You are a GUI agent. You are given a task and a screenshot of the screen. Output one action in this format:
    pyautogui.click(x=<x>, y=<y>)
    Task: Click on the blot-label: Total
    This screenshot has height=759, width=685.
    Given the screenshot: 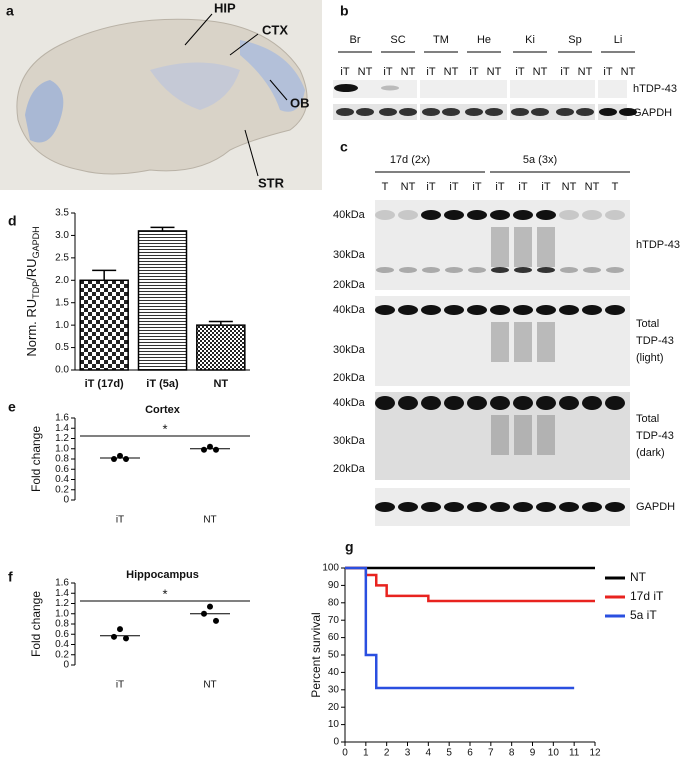 What is the action you would take?
    pyautogui.click(x=647, y=324)
    